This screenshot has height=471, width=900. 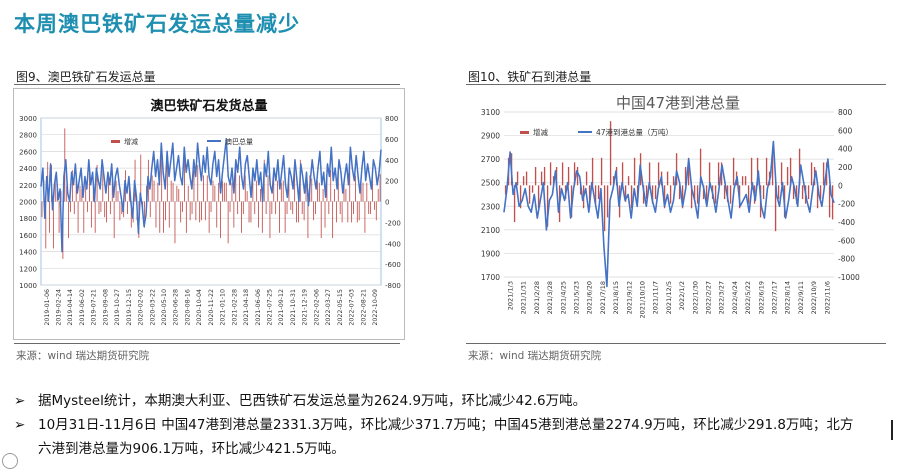 What do you see at coordinates (550, 297) in the screenshot?
I see `x-tick-label: 2021/3/28` at bounding box center [550, 297].